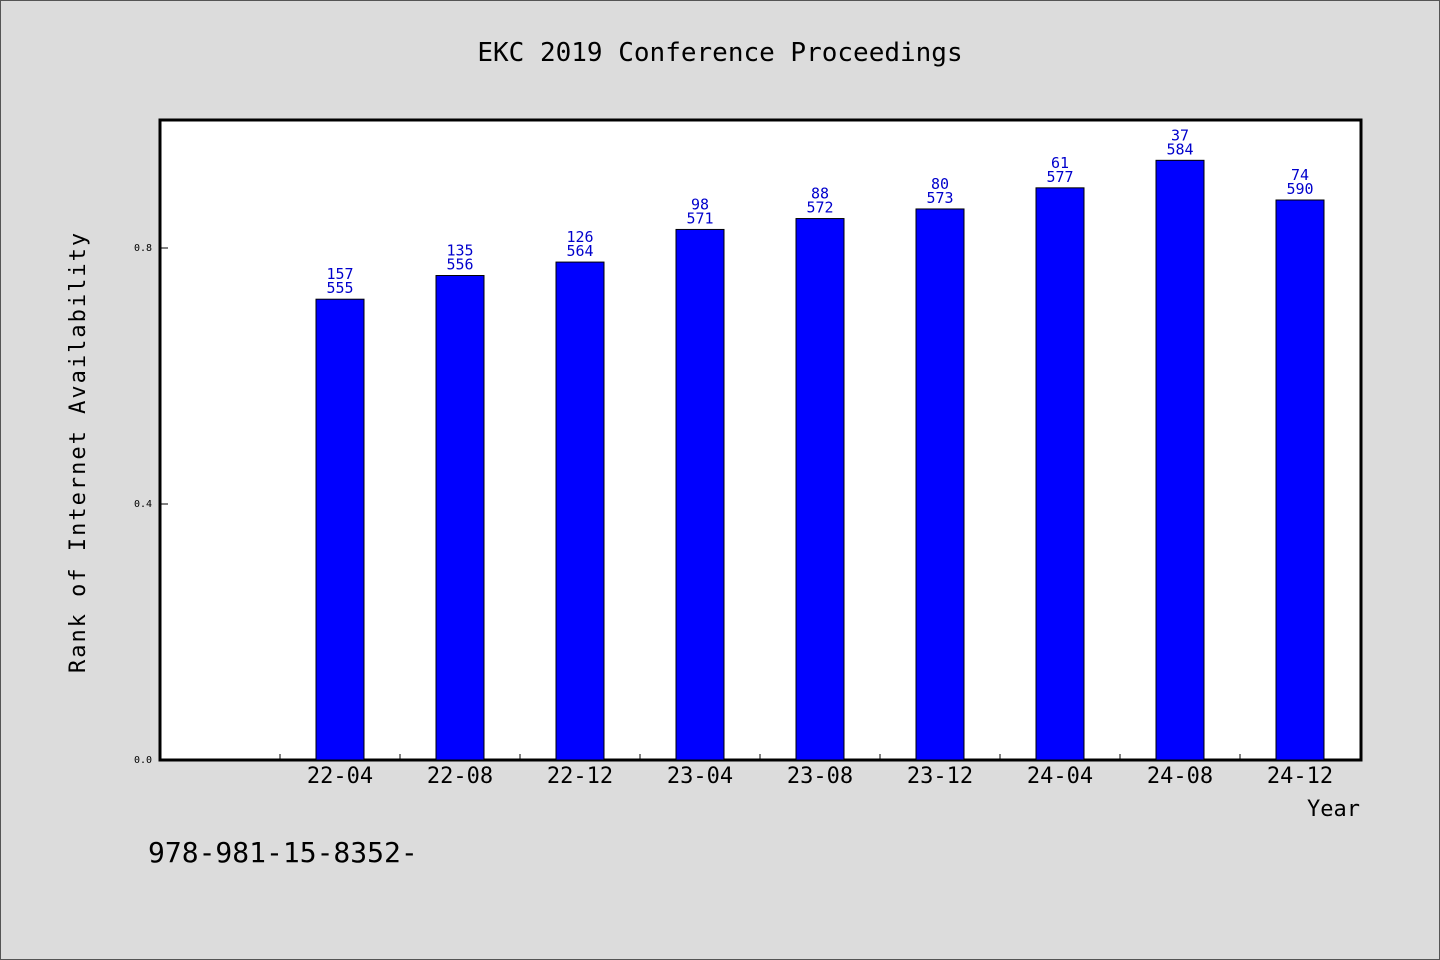 Image resolution: width=1440 pixels, height=960 pixels. What do you see at coordinates (699, 218) in the screenshot?
I see `bar-label-bottom: 571` at bounding box center [699, 218].